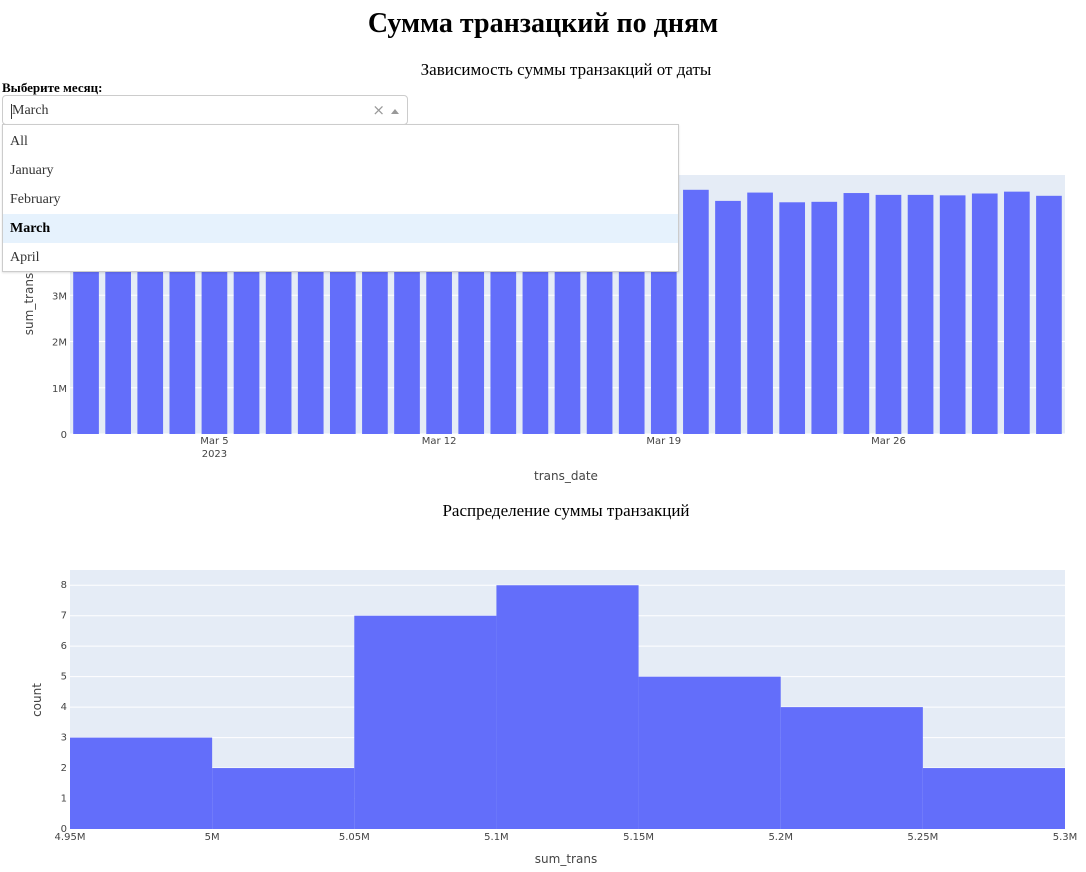  I want to click on chart1-x-tick-label: Mar 5, so click(214, 441).